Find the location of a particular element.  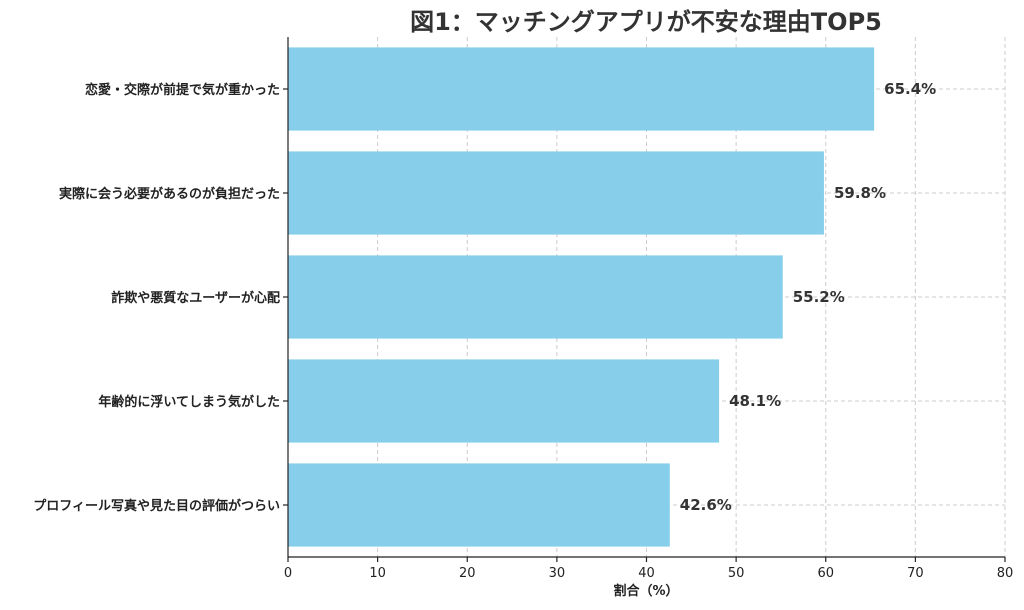

x-tick-label: 70 is located at coordinates (915, 573).